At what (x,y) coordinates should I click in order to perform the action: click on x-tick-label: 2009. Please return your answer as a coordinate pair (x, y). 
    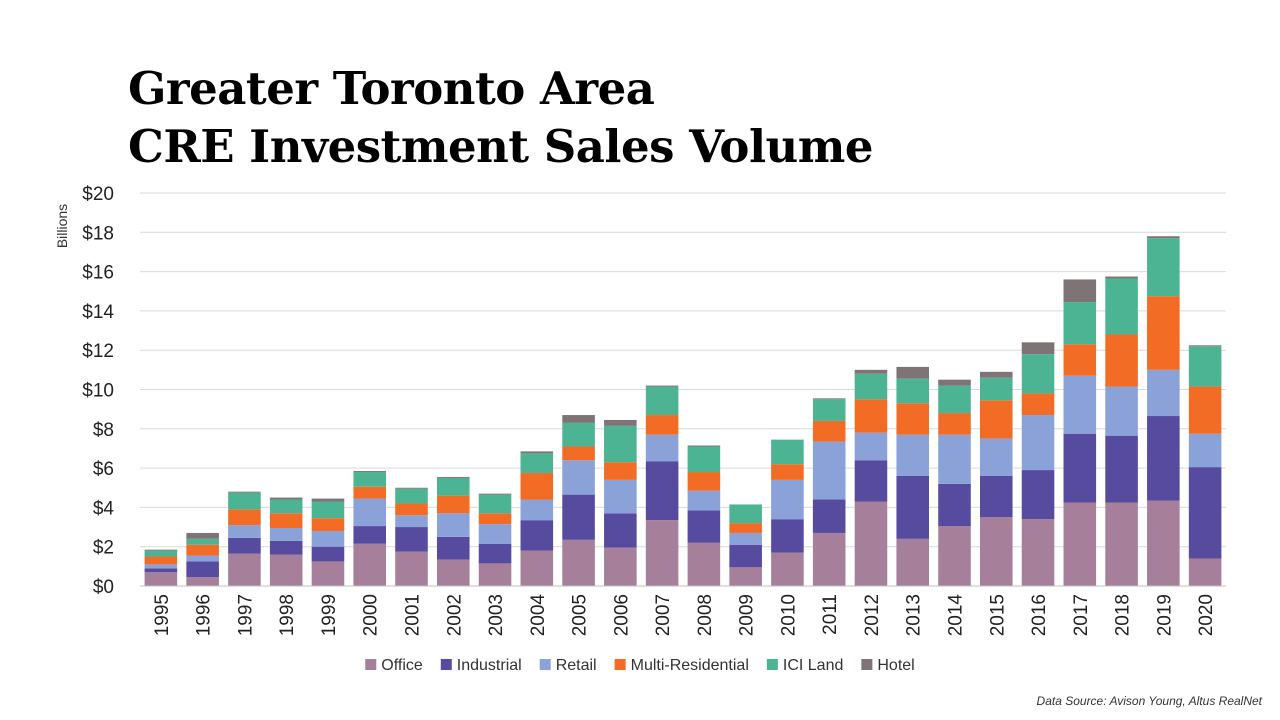
    Looking at the image, I should click on (747, 615).